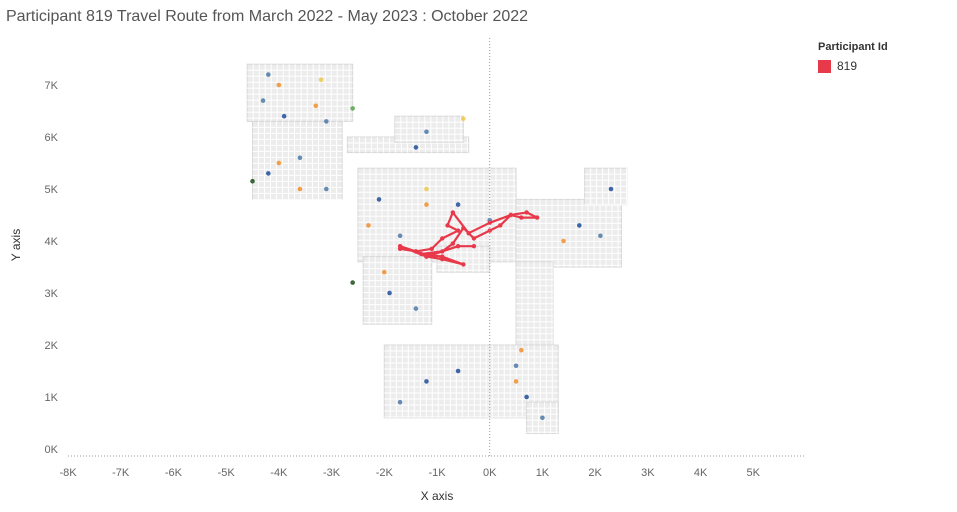 The width and height of the screenshot is (957, 512). Describe the element at coordinates (52, 138) in the screenshot. I see `y-tick-label: 6K` at that location.